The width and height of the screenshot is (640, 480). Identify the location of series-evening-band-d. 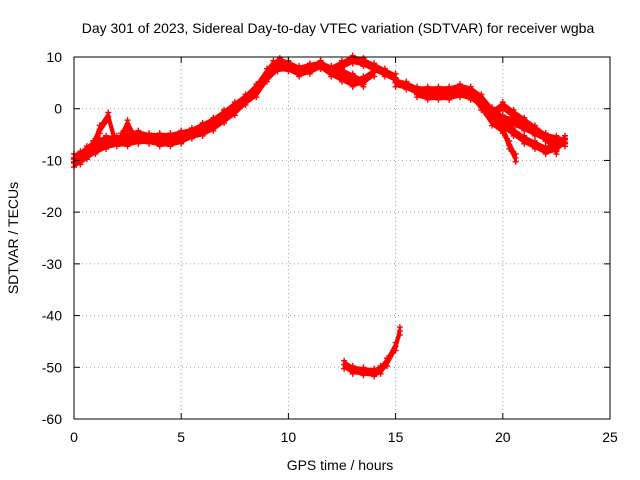
(524, 128).